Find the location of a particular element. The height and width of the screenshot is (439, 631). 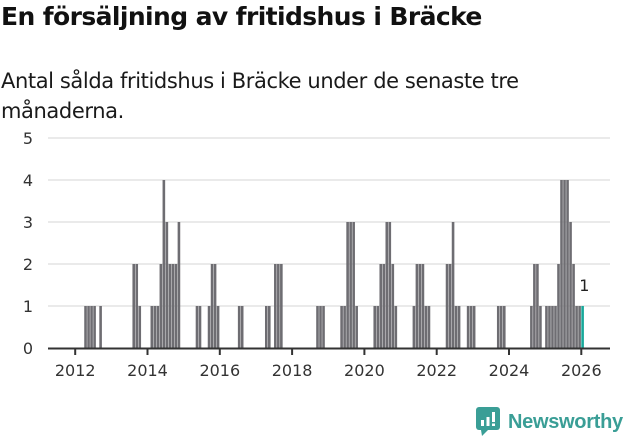

bar-chart-speech-bubble-icon is located at coordinates (488, 421).